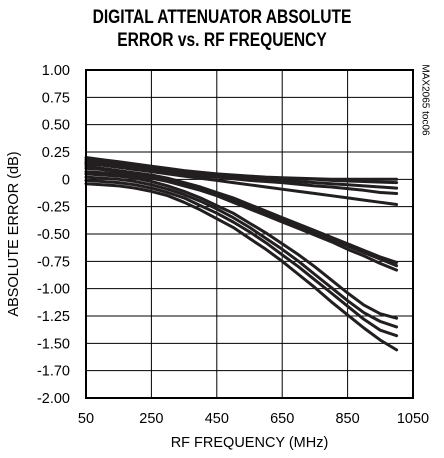 The image size is (444, 458). What do you see at coordinates (56, 98) in the screenshot?
I see `y-tick-label: 0.75` at bounding box center [56, 98].